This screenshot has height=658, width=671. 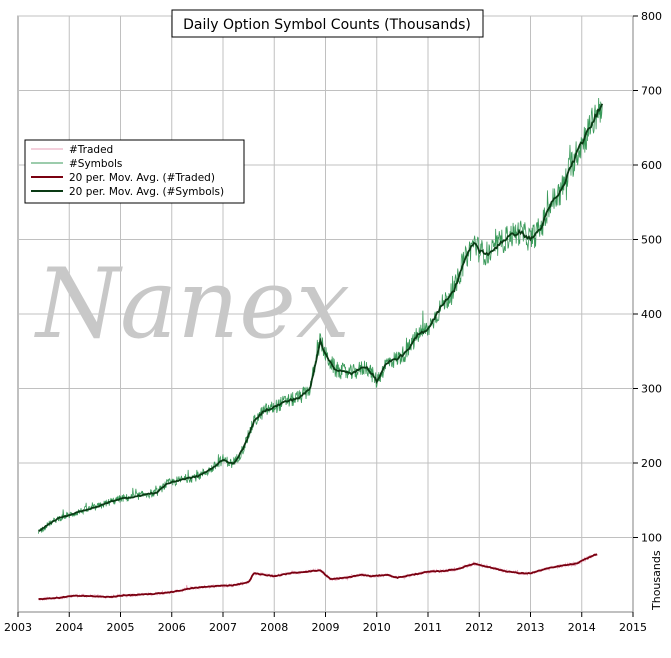 What do you see at coordinates (651, 538) in the screenshot?
I see `y-tick-label: 100` at bounding box center [651, 538].